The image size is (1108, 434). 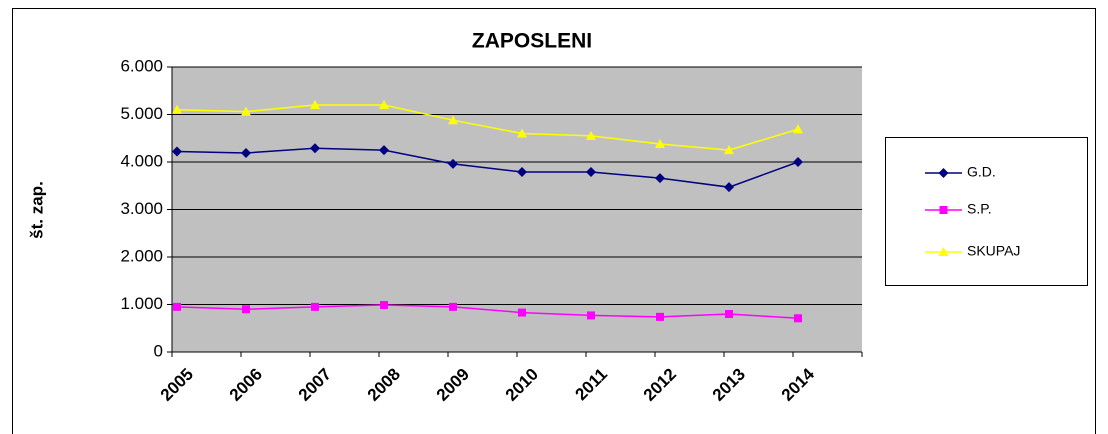 I want to click on y-tick-label: 4.000, so click(x=141, y=160).